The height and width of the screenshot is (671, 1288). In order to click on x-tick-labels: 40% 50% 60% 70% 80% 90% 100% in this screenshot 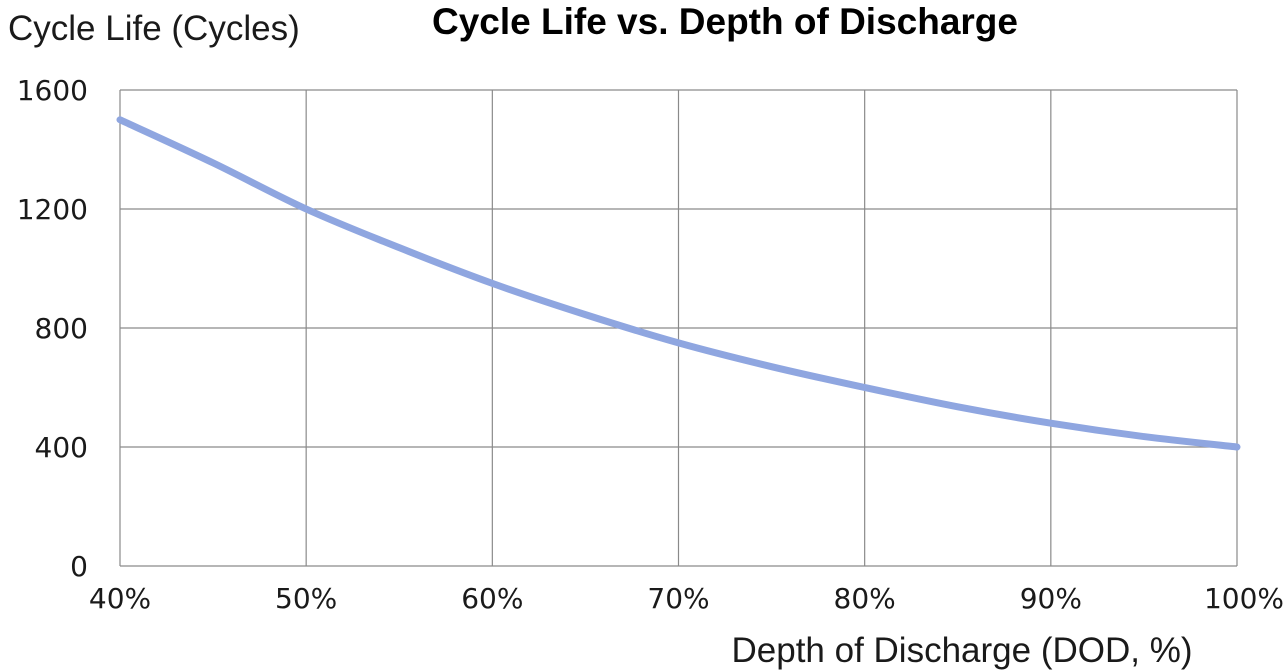, I will do `click(686, 598)`.